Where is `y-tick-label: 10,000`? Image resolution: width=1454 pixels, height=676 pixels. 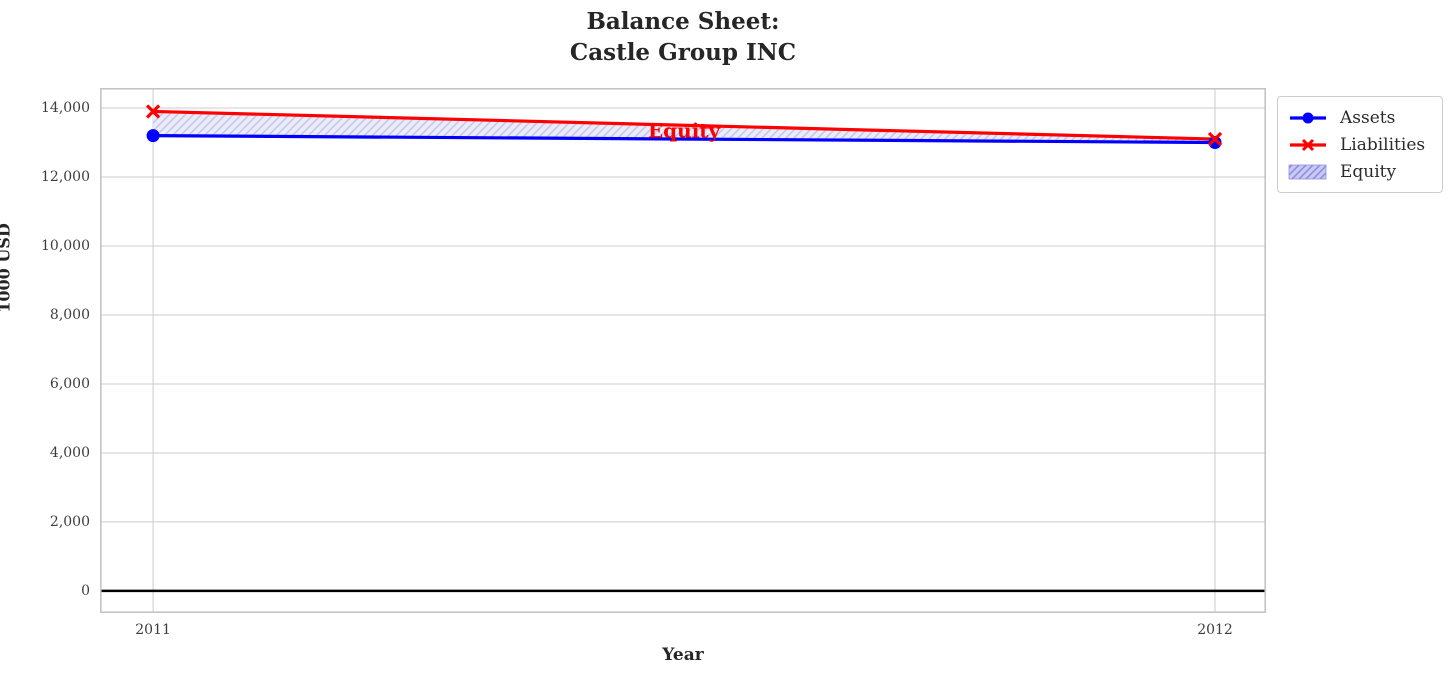 y-tick-label: 10,000 is located at coordinates (65, 245).